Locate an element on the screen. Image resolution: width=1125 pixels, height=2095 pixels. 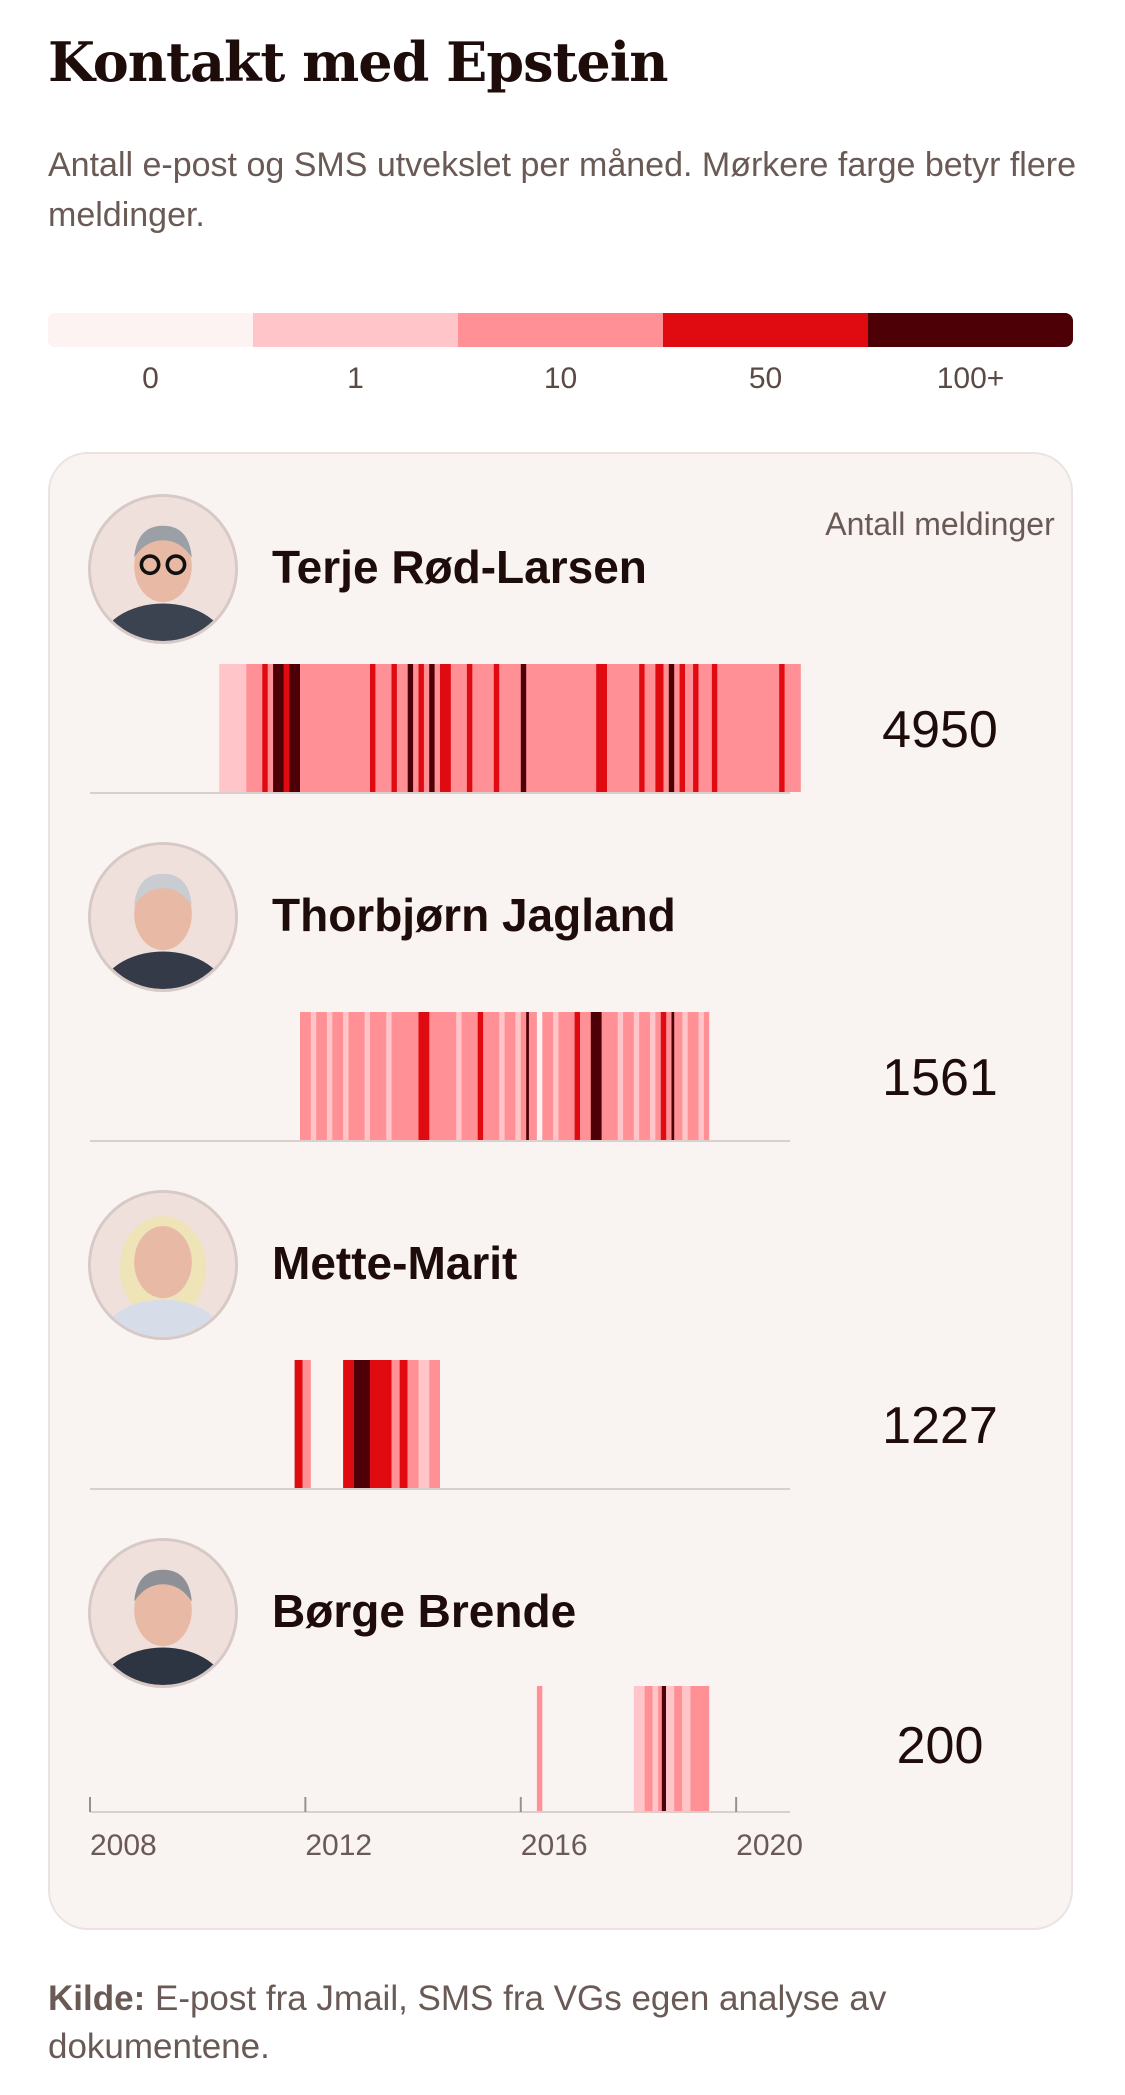
color-legend-labels: 0 1 10 50 100+ is located at coordinates (560, 382).